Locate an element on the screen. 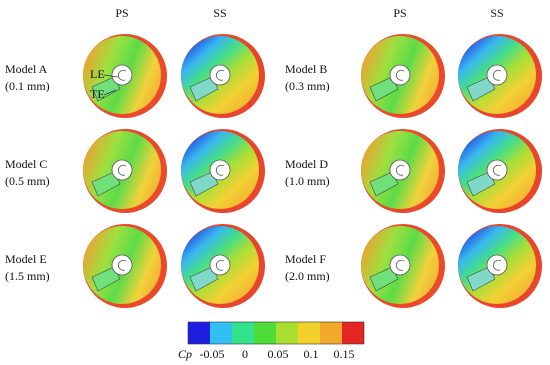 This screenshot has width=550, height=365. colorbar-tick-label: -0.05 is located at coordinates (212, 354).